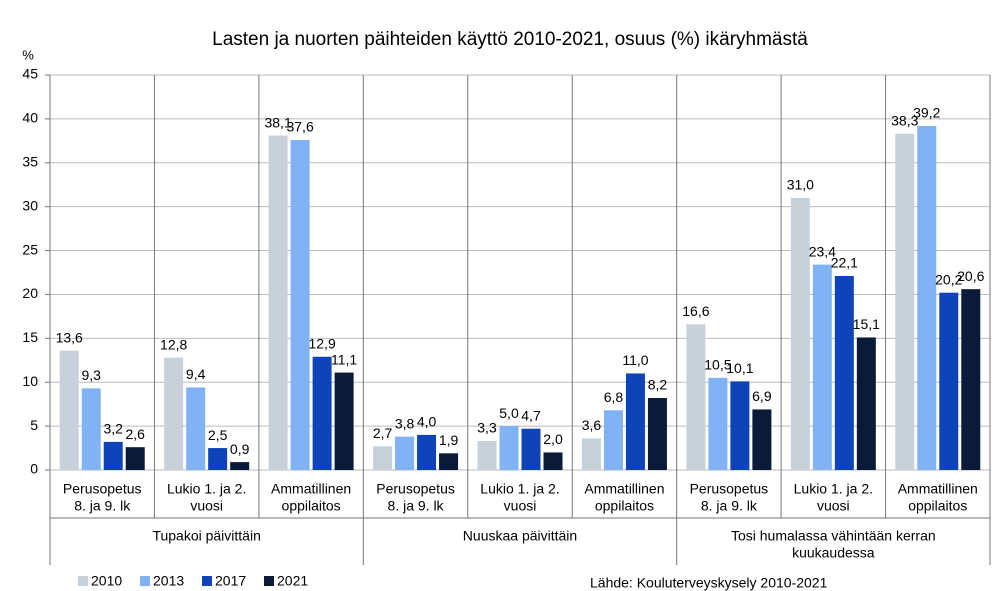 The image size is (1002, 591). I want to click on y-tick-label: 20, so click(30, 293).